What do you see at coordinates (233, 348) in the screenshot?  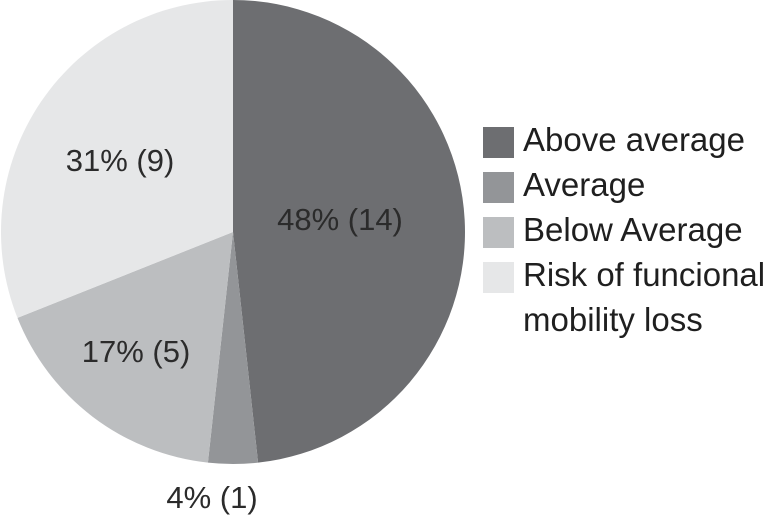 I see `pie-slice-average` at bounding box center [233, 348].